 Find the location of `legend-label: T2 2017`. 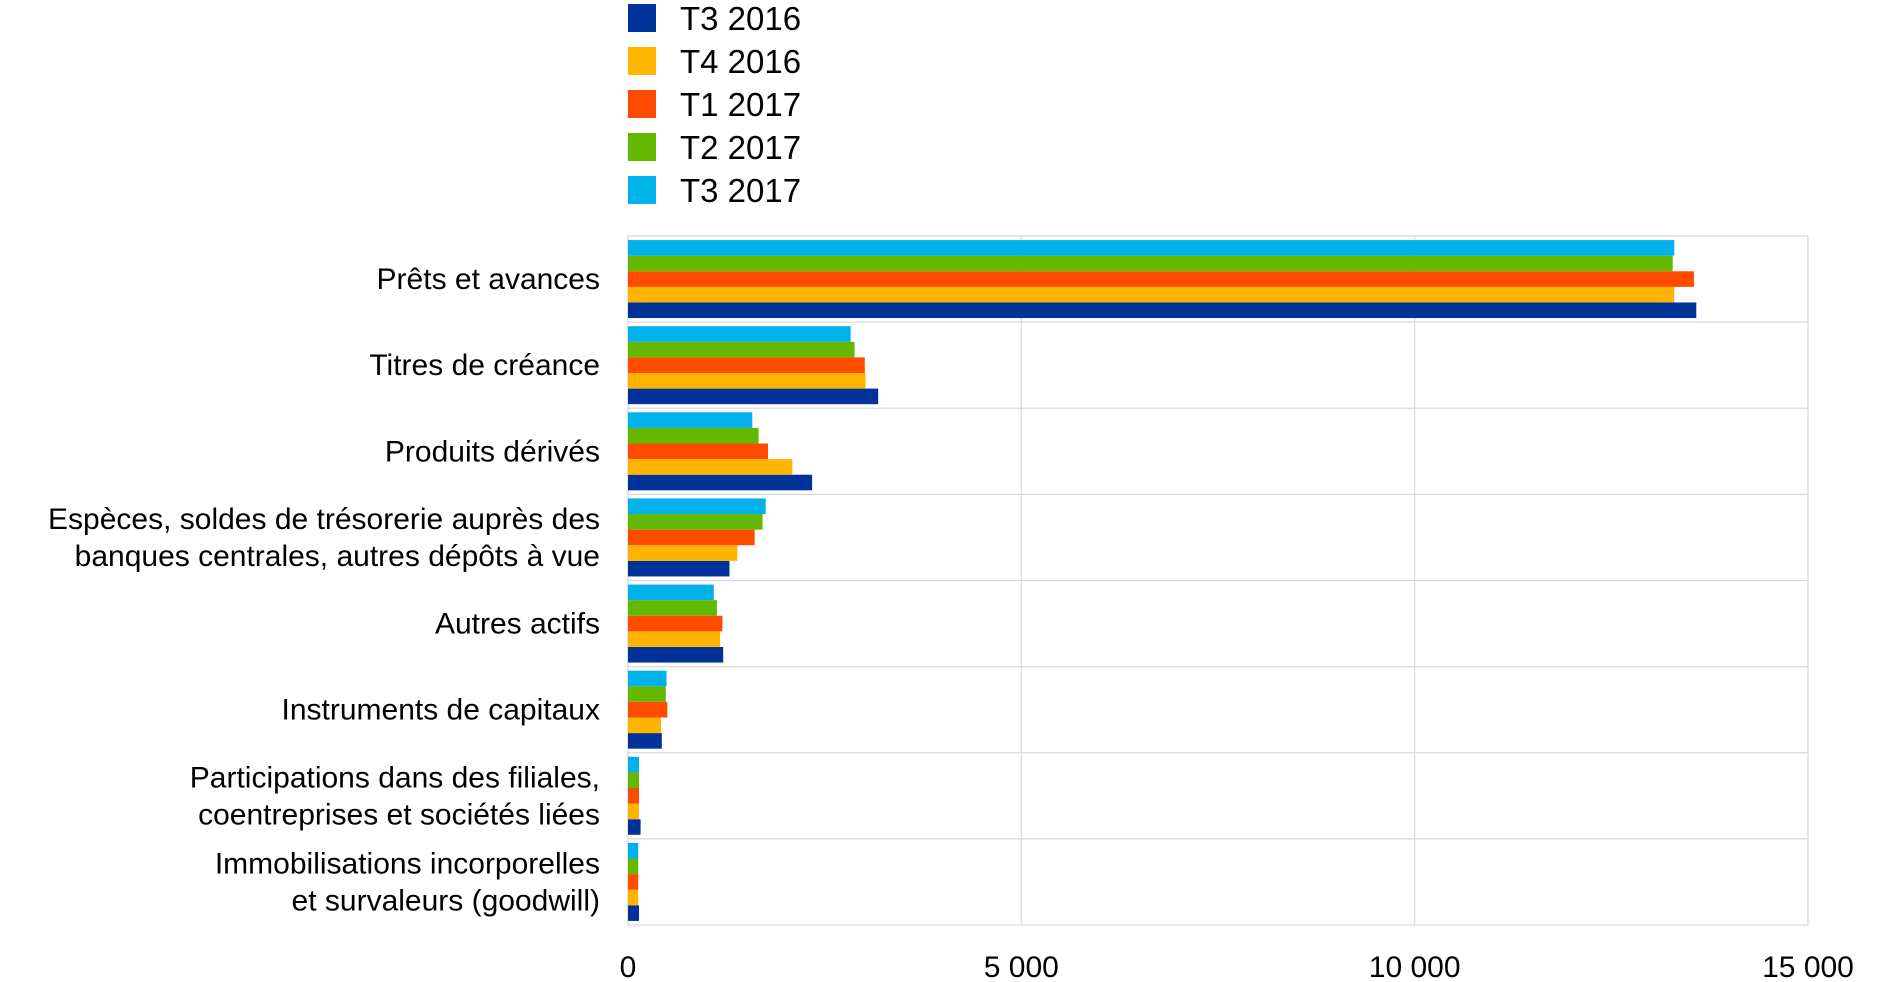

legend-label: T2 2017 is located at coordinates (740, 147).